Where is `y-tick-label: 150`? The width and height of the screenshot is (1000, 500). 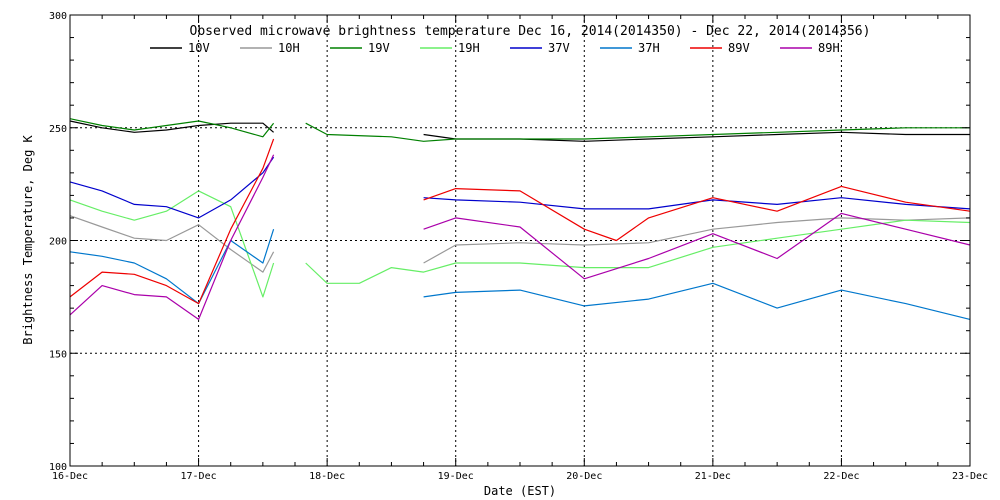
y-tick-label: 150 is located at coordinates (58, 354).